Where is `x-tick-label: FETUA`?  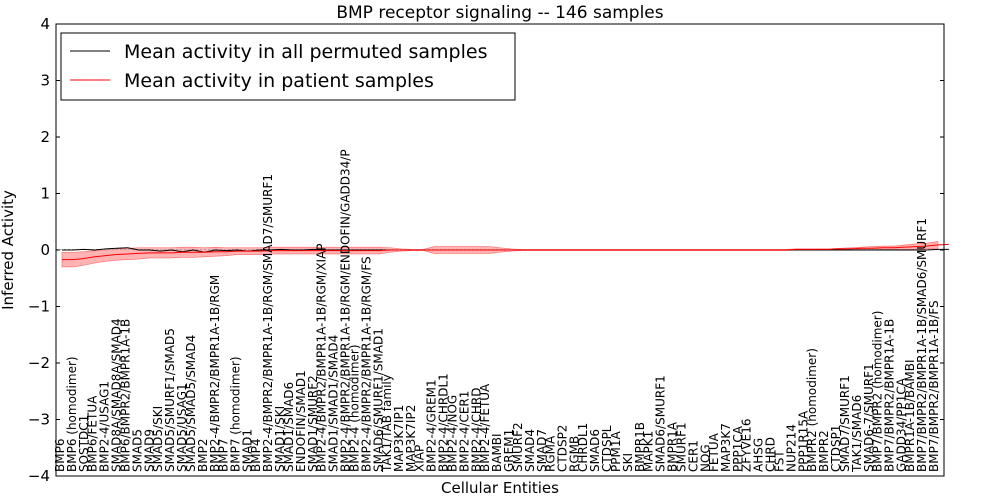 x-tick-label: FETUA is located at coordinates (714, 452).